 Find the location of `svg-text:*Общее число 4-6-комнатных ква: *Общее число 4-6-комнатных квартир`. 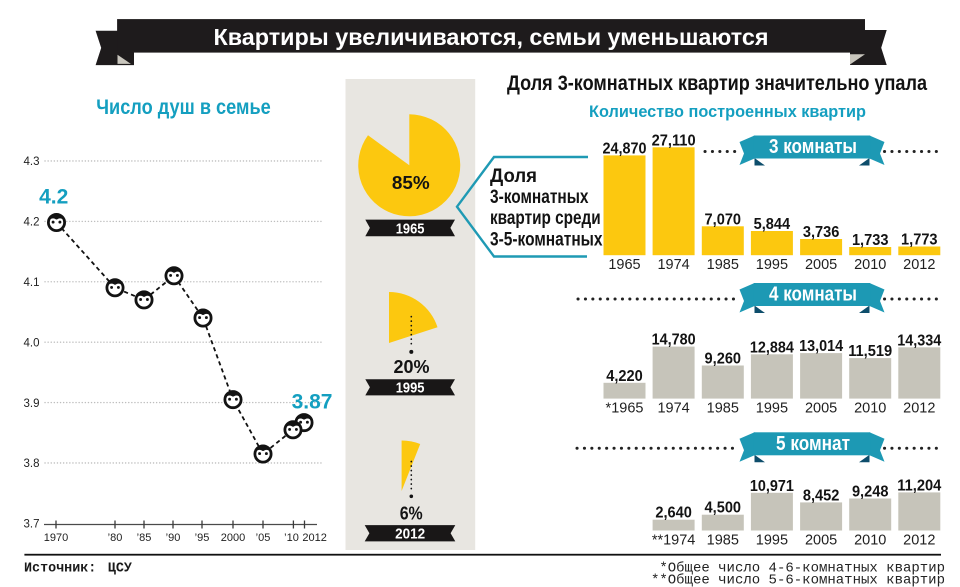

svg-text:*Общее число 4-6-комнатных ква: *Общее число 4-6-комнатных квартир is located at coordinates (802, 568).